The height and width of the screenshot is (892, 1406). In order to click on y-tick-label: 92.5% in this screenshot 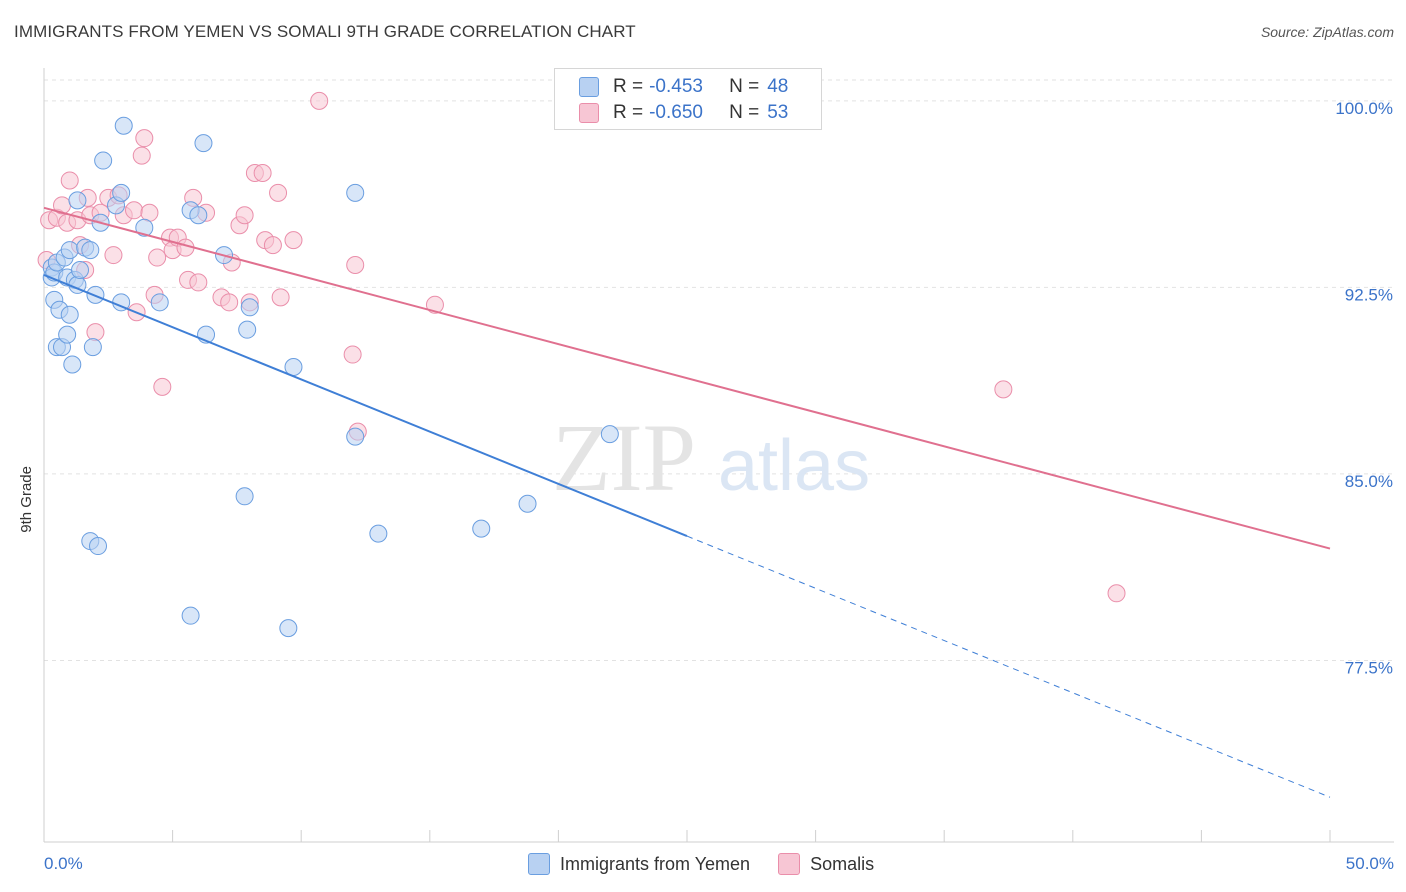, I will do `click(1369, 294)`.